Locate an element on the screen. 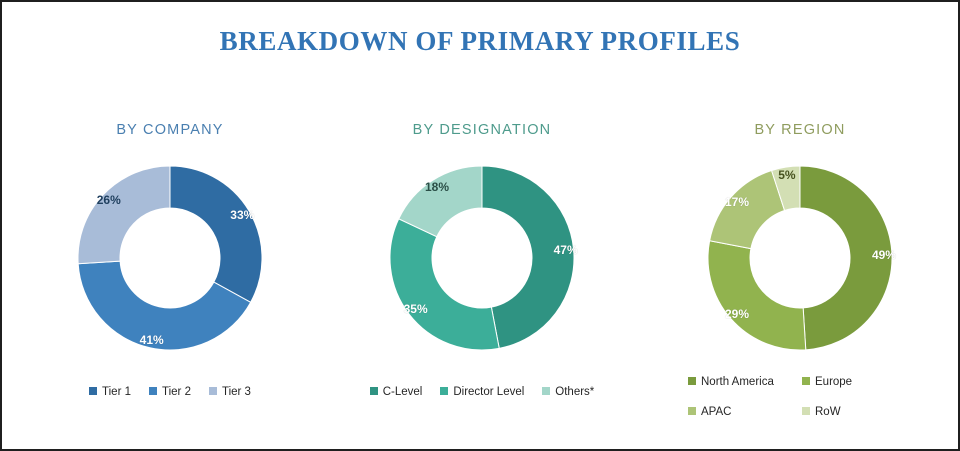 The image size is (960, 451). donut-chart-by-company: 33% 41% 26% is located at coordinates (170, 258).